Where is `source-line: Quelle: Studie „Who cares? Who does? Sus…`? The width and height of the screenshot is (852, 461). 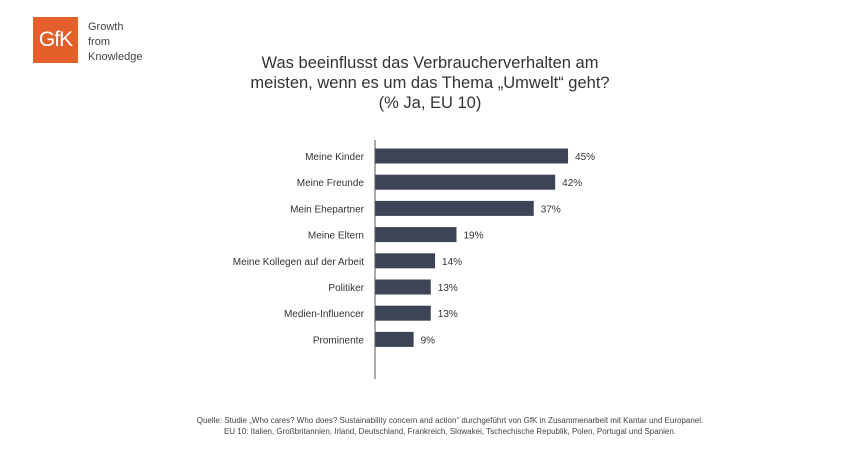 source-line: Quelle: Studie „Who cares? Who does? Sus… is located at coordinates (450, 420).